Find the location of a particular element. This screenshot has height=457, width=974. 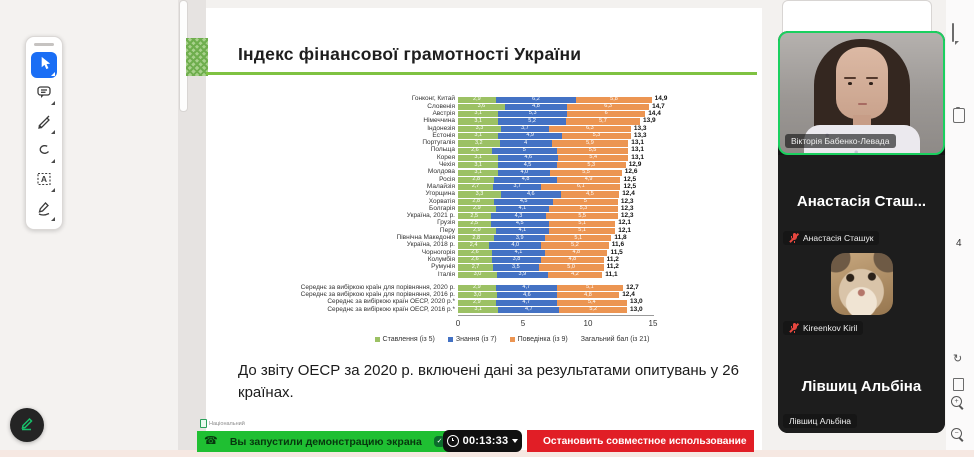

stacked-bar: 2,7 3,5 5,0 is located at coordinates (531, 267).